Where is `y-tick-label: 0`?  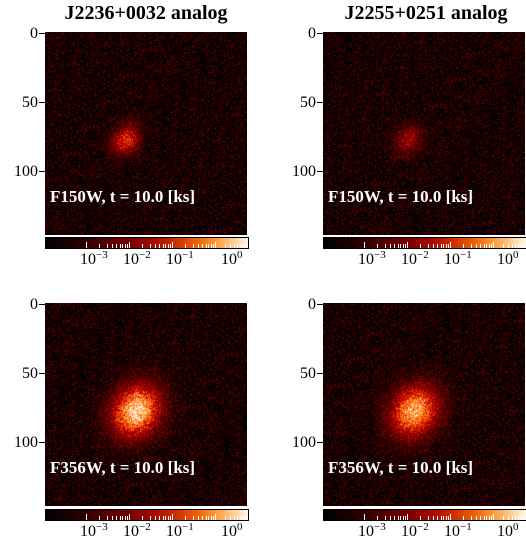 y-tick-label: 0 is located at coordinates (312, 304).